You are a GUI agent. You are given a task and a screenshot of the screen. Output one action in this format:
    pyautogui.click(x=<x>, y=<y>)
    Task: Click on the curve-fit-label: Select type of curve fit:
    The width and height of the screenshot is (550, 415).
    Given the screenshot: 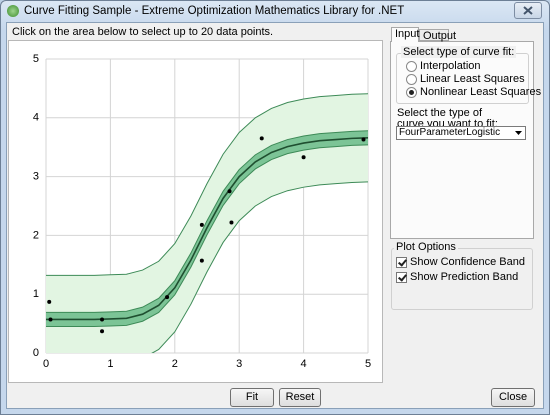 What is the action you would take?
    pyautogui.click(x=459, y=52)
    